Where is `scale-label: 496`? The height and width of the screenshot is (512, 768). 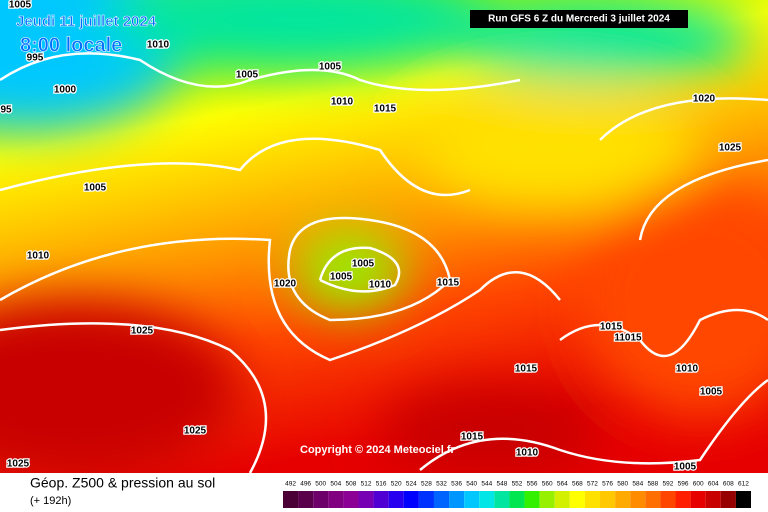 scale-label: 496 is located at coordinates (305, 484).